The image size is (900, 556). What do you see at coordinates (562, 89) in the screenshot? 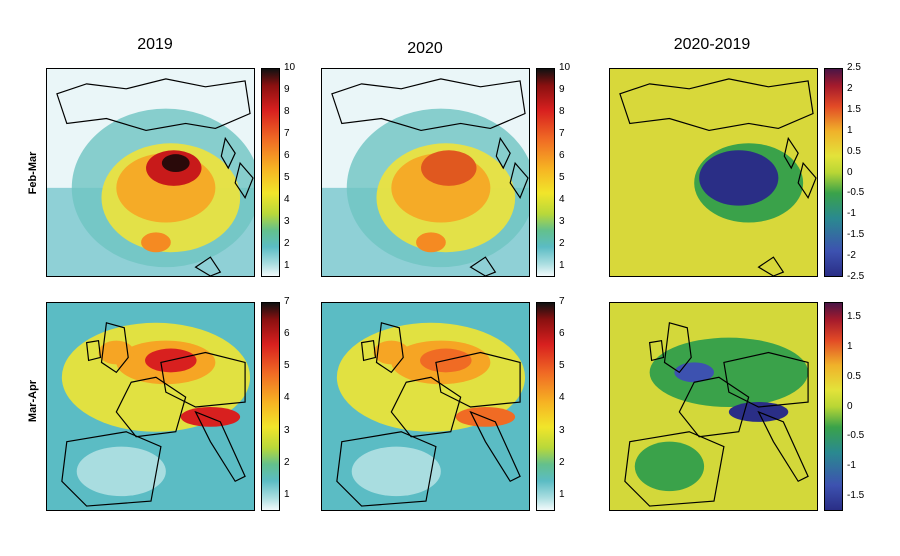
I see `colorbar-tick-label: 9` at bounding box center [562, 89].